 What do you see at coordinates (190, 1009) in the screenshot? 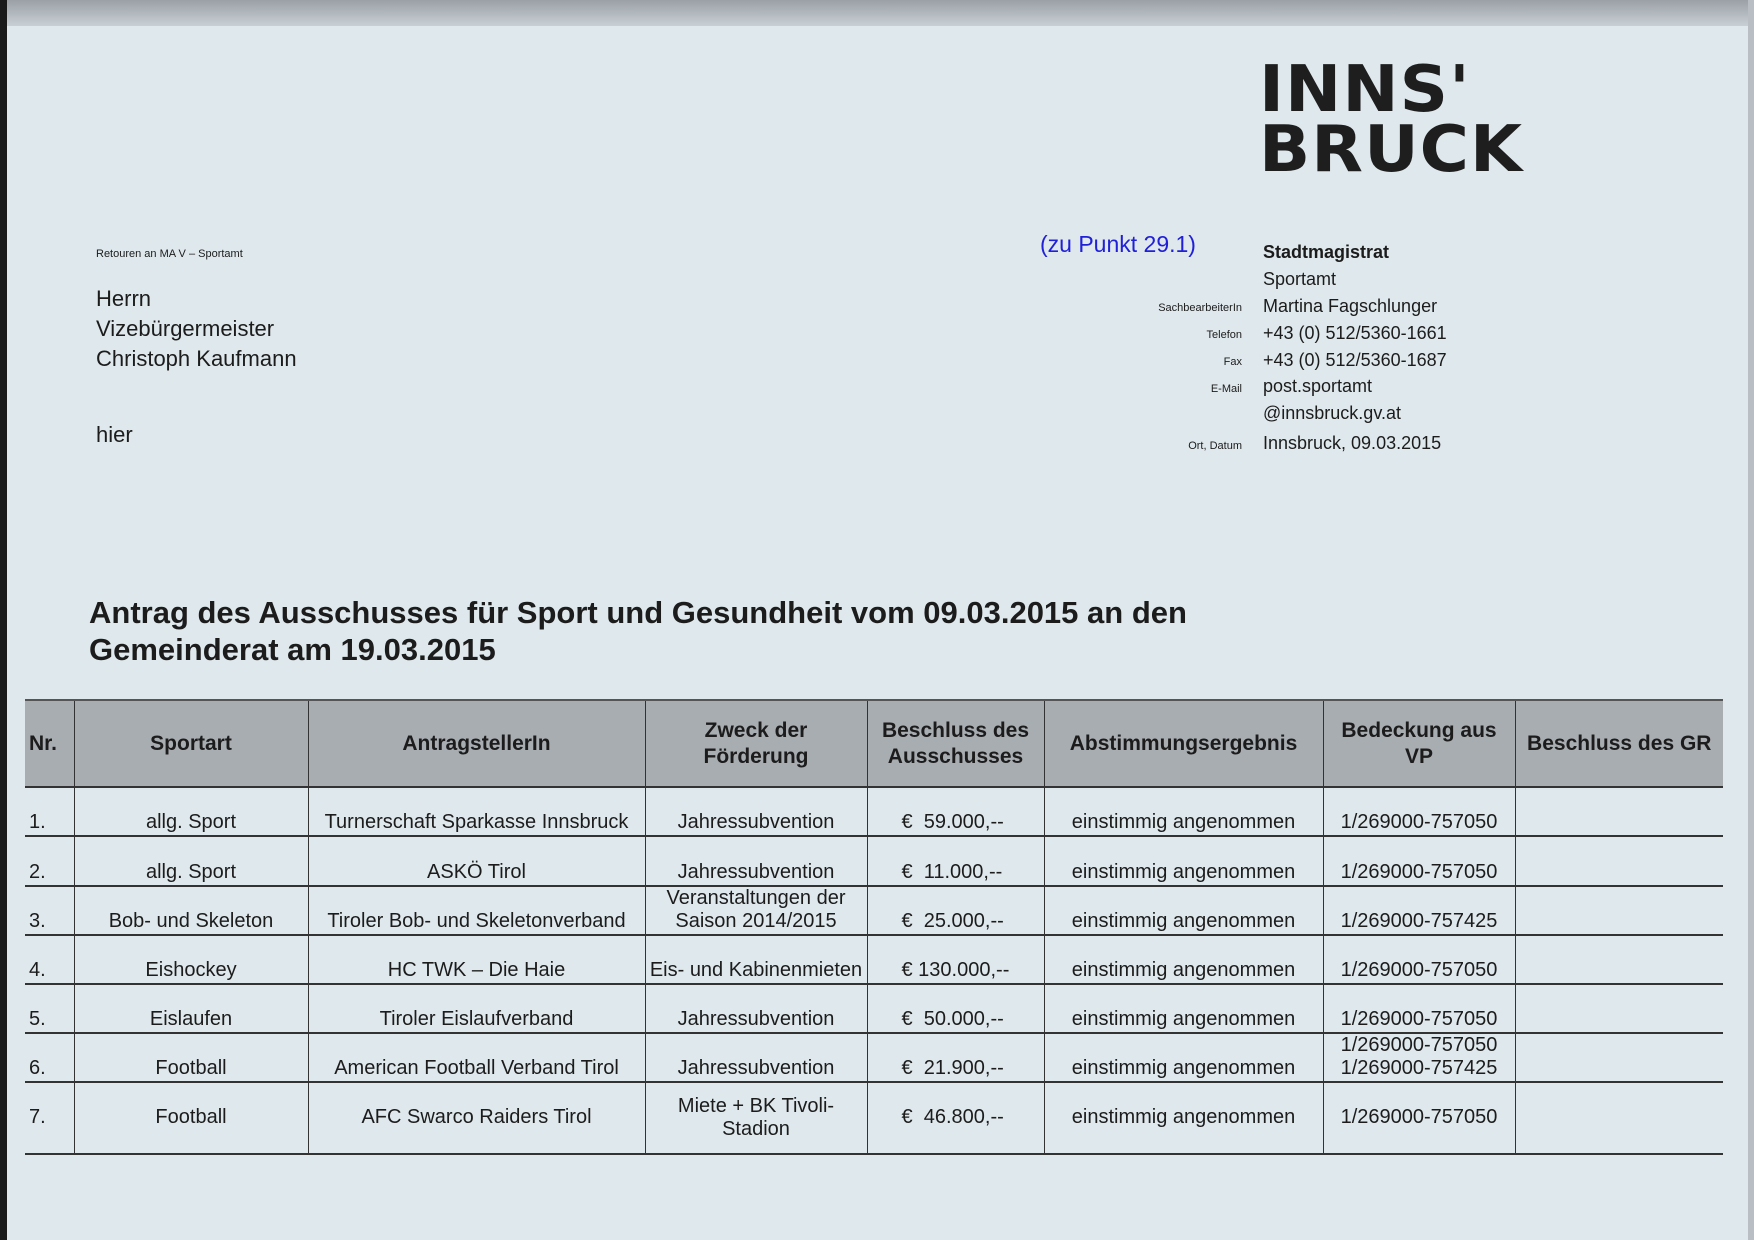
I see `cell-sportart: Eislaufen` at bounding box center [190, 1009].